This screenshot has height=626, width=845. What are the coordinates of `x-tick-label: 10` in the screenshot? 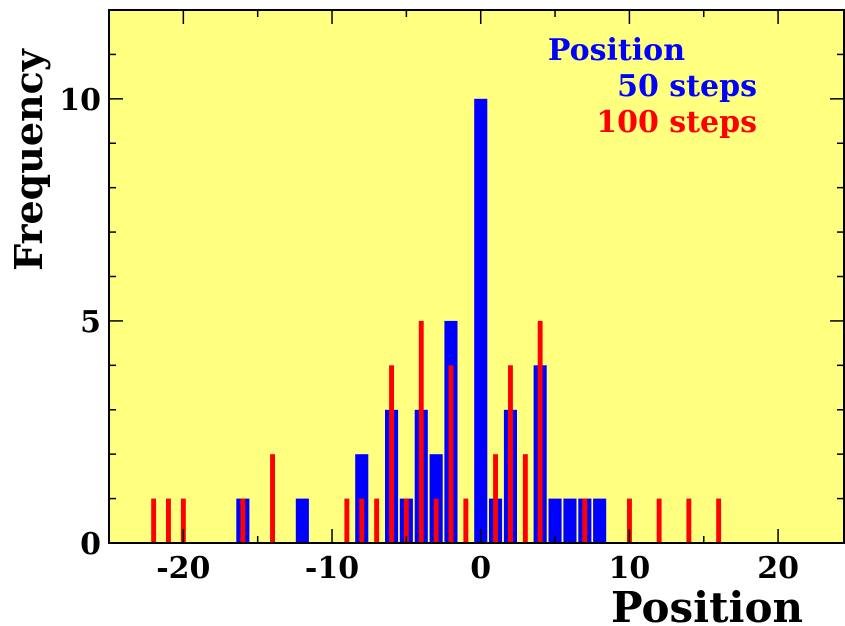 It's located at (630, 568).